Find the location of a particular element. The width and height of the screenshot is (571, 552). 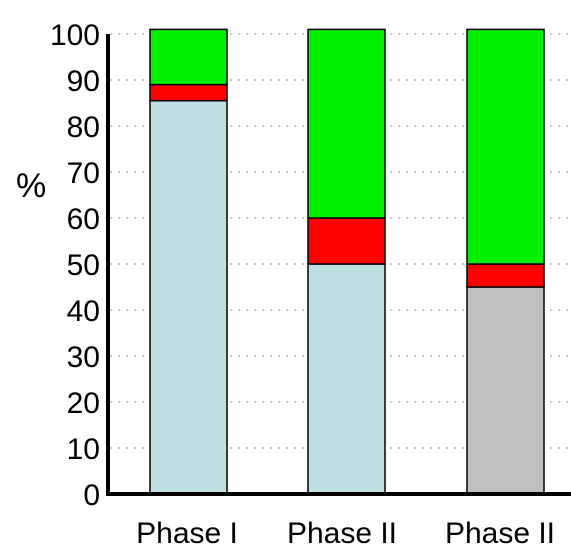

y-tick-label: 100 is located at coordinates (75, 35).